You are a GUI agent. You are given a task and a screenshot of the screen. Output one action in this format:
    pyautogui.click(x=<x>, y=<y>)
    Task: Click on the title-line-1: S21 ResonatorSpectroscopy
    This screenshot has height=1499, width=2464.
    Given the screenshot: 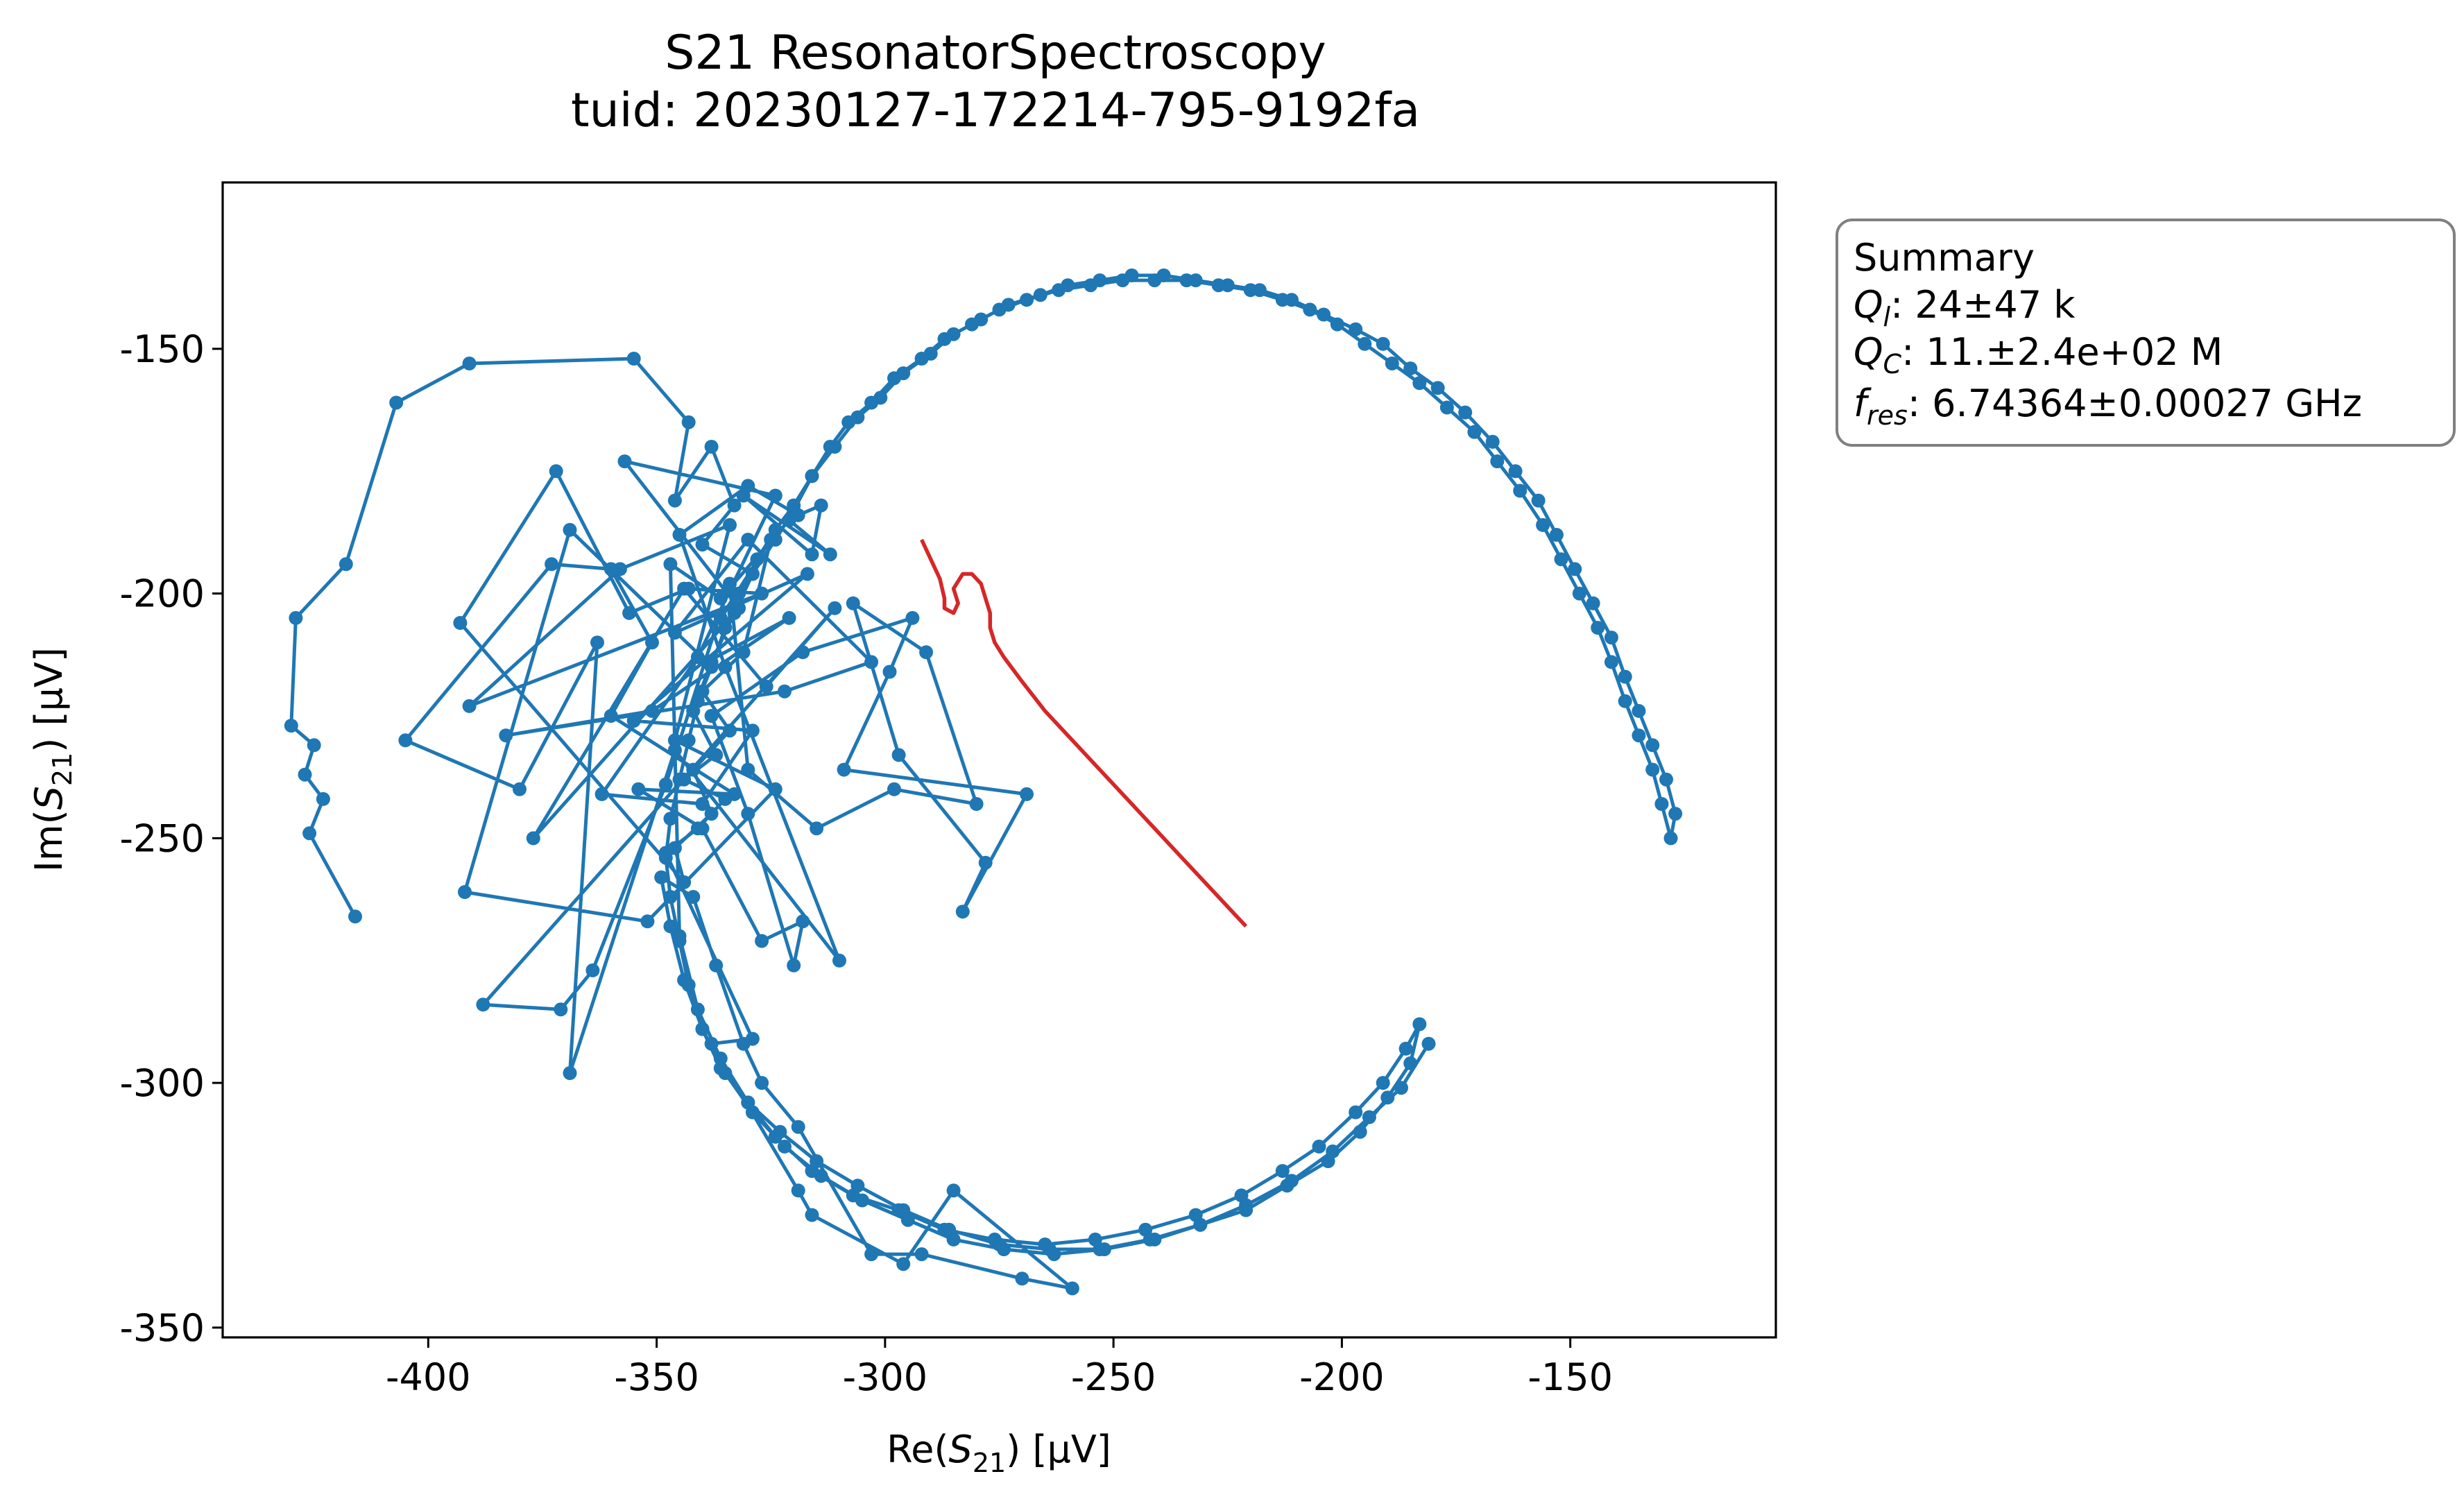 What is the action you would take?
    pyautogui.click(x=995, y=53)
    